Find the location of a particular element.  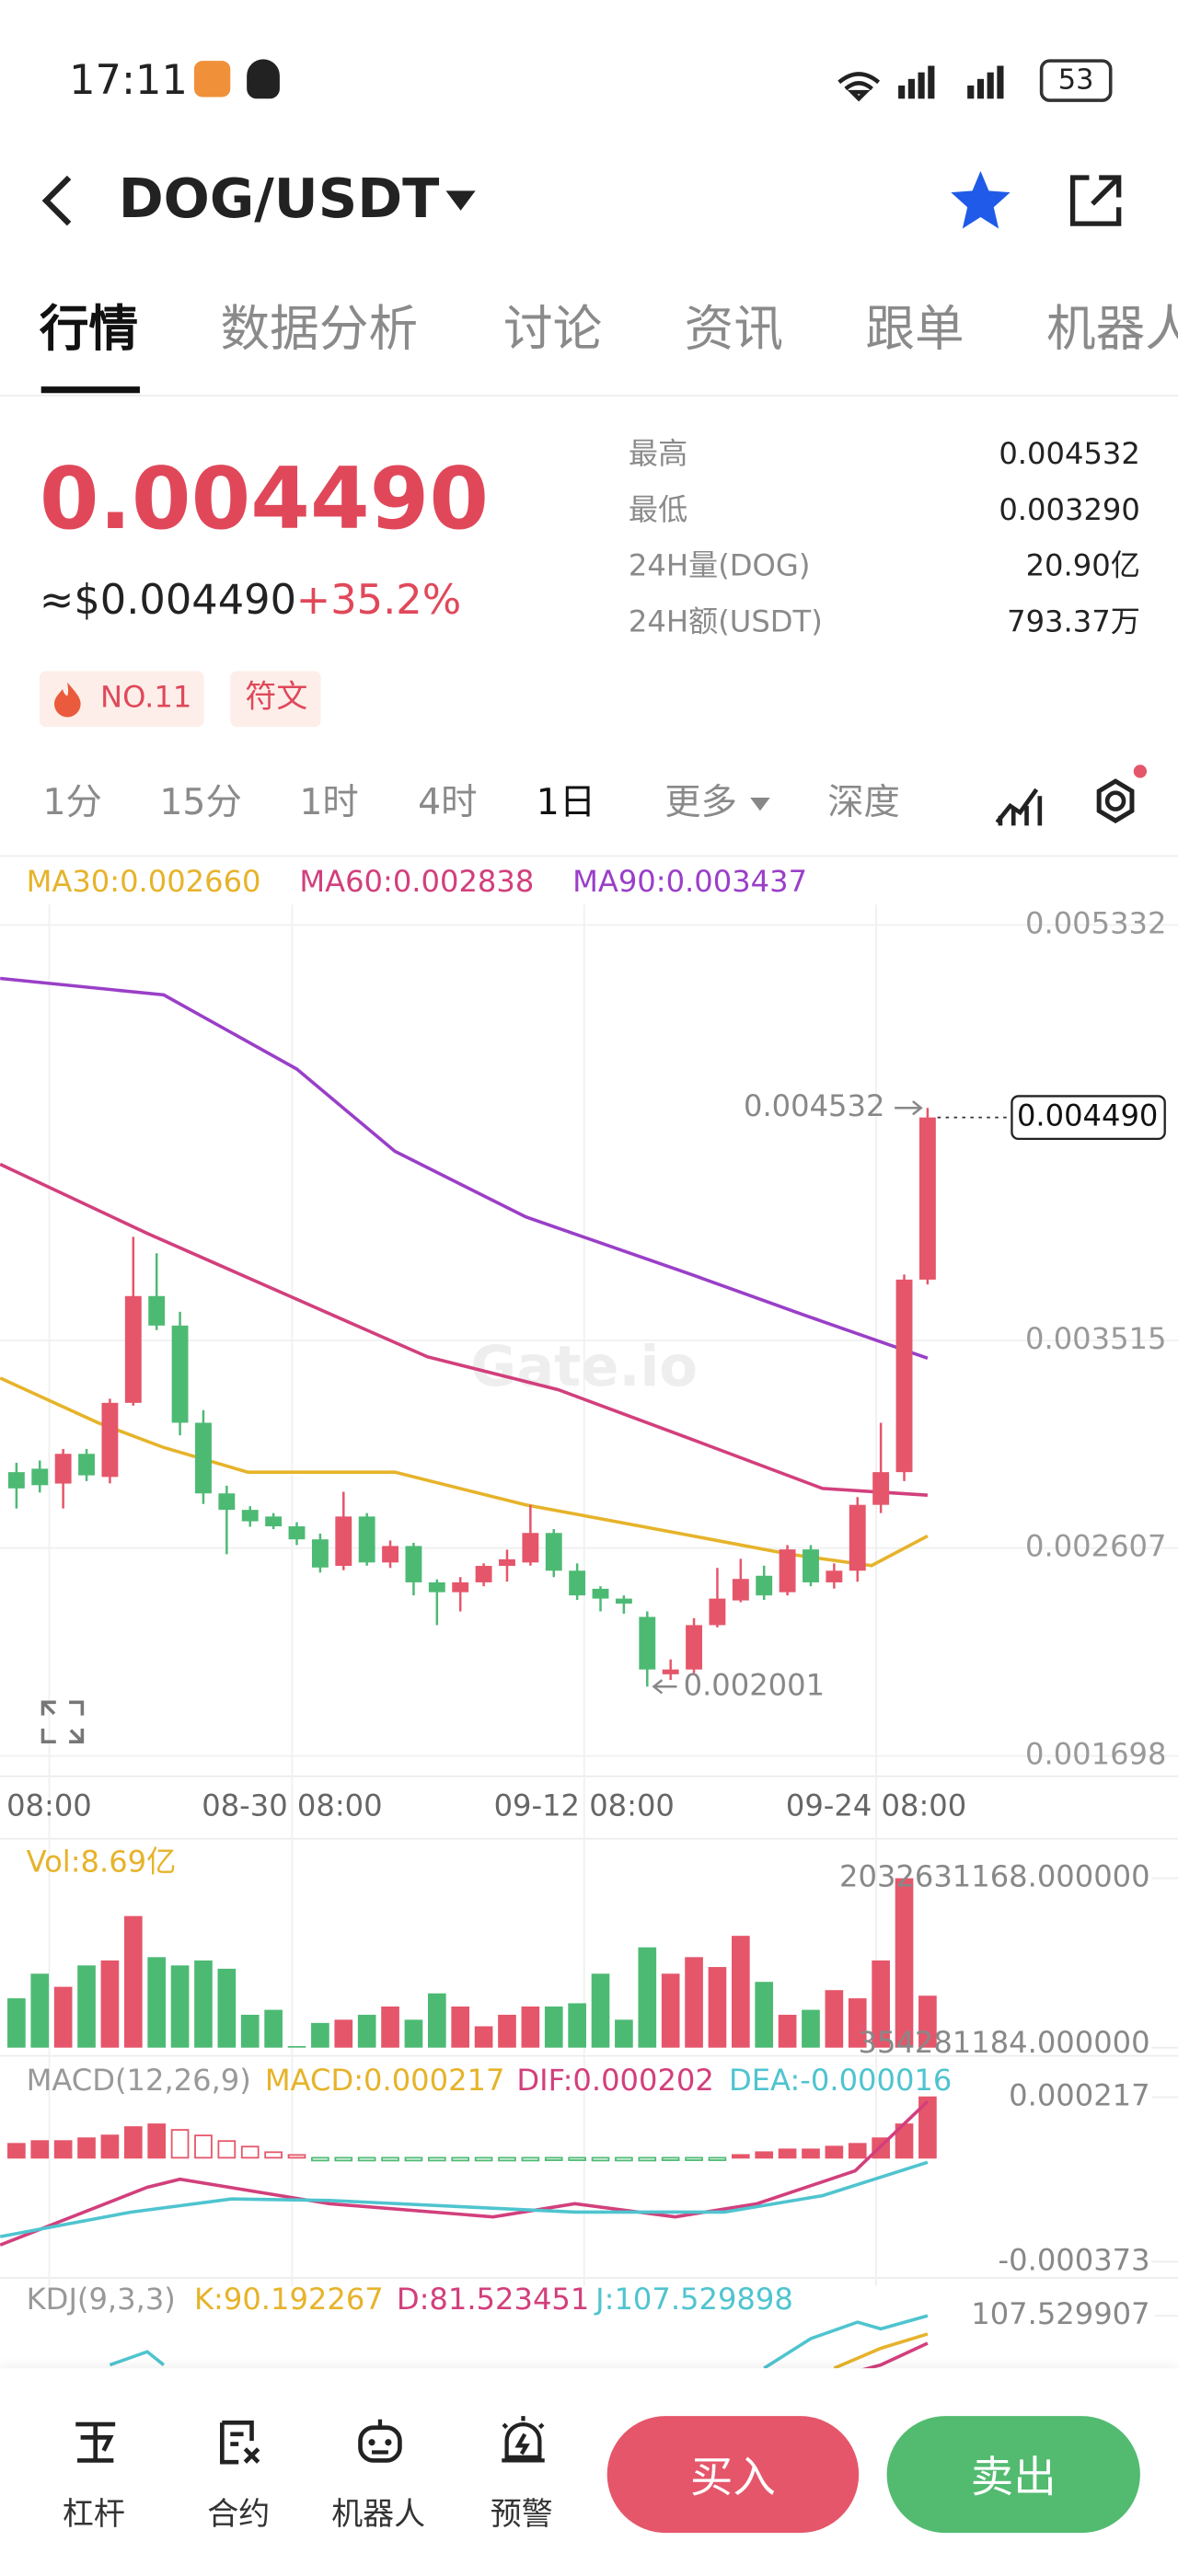

interval: 1时 is located at coordinates (329, 803).